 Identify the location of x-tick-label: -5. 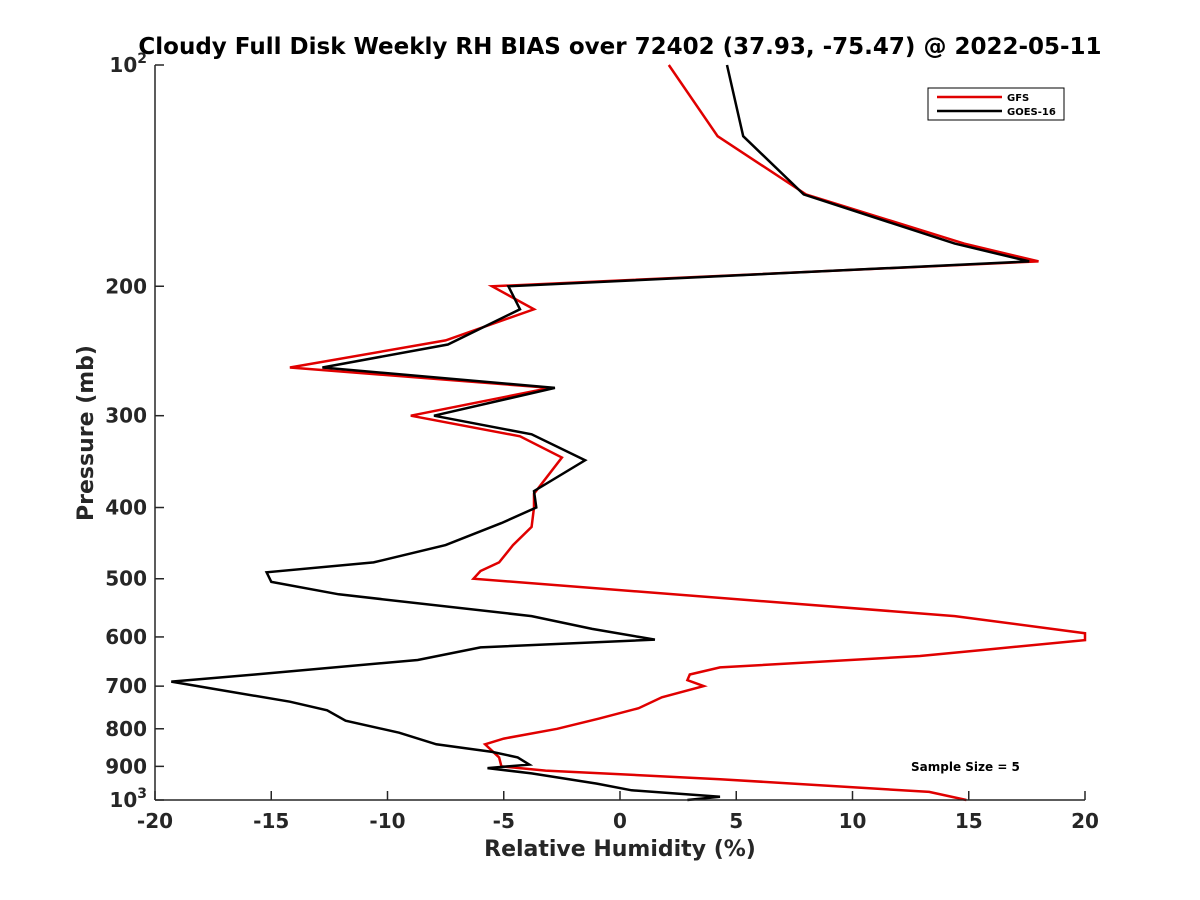
(504, 821).